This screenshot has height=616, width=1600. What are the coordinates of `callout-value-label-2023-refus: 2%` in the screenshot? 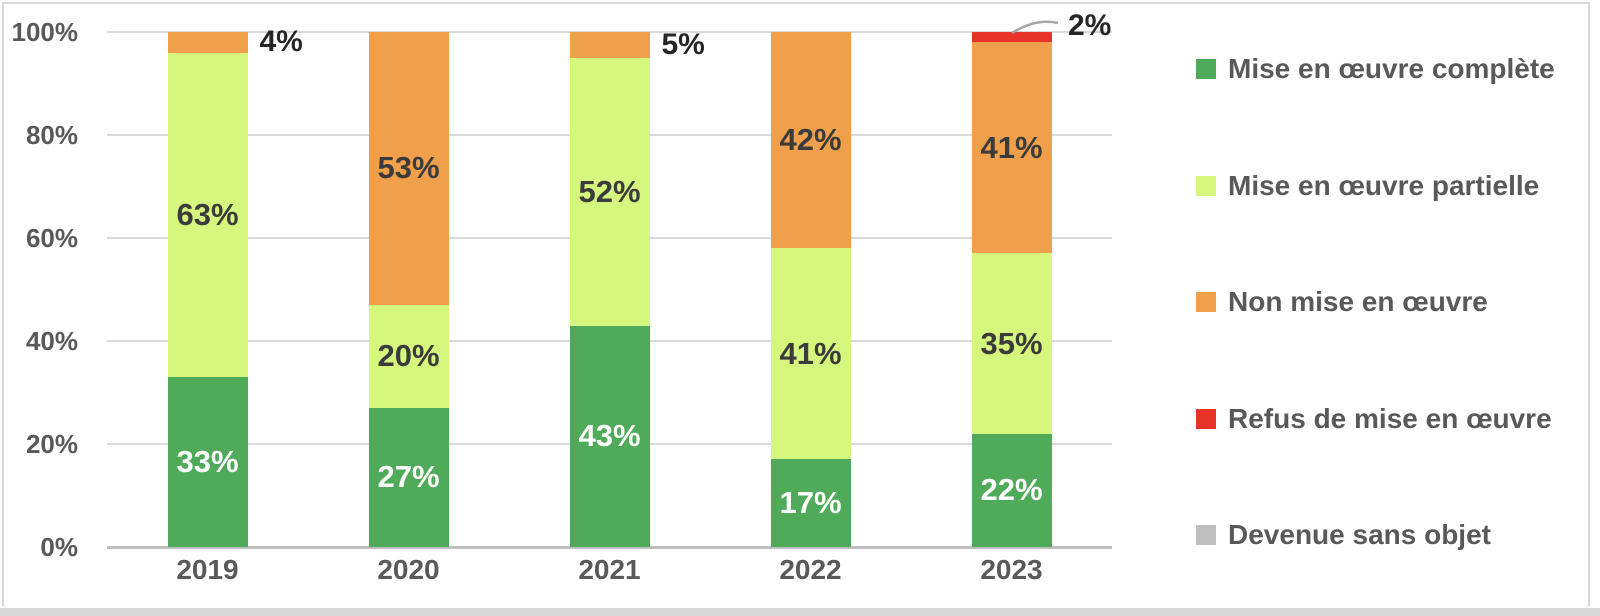 It's located at (1090, 25).